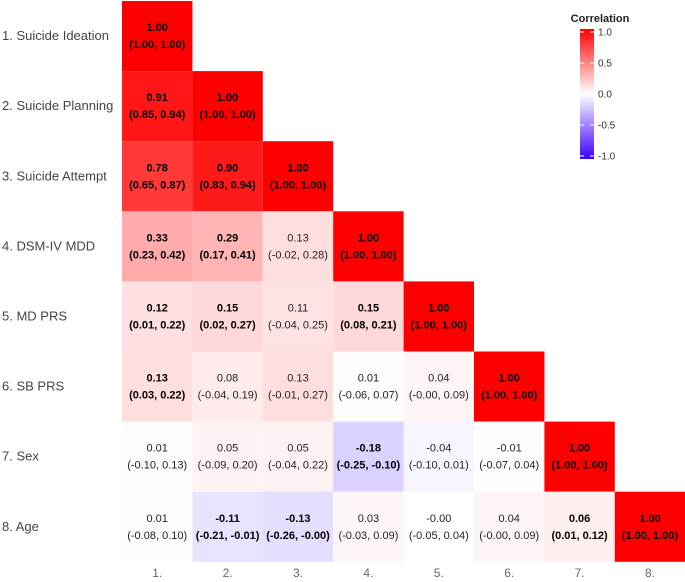 The height and width of the screenshot is (582, 685). I want to click on heatmap-cell: 0.01 (-0.08, 0.10), so click(157, 526).